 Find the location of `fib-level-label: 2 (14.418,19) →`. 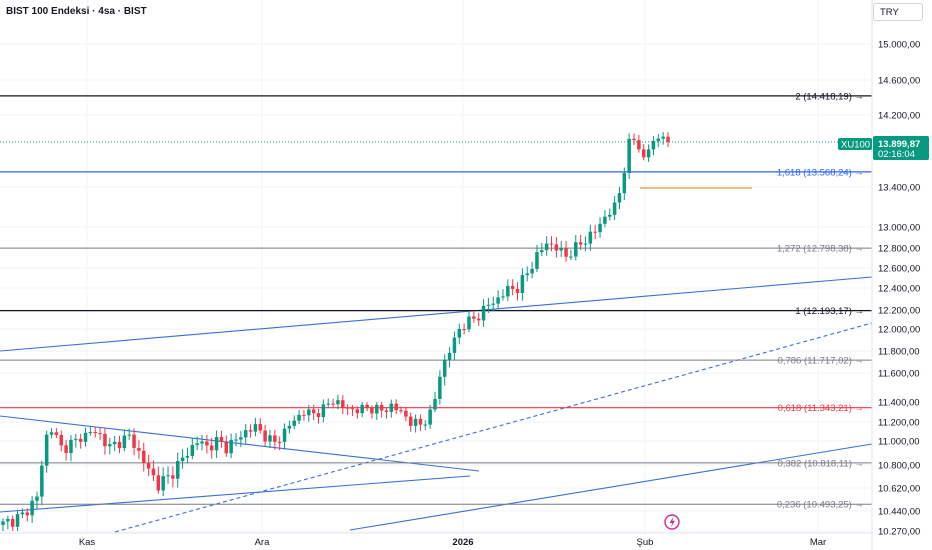

fib-level-label: 2 (14.418,19) → is located at coordinates (829, 96).